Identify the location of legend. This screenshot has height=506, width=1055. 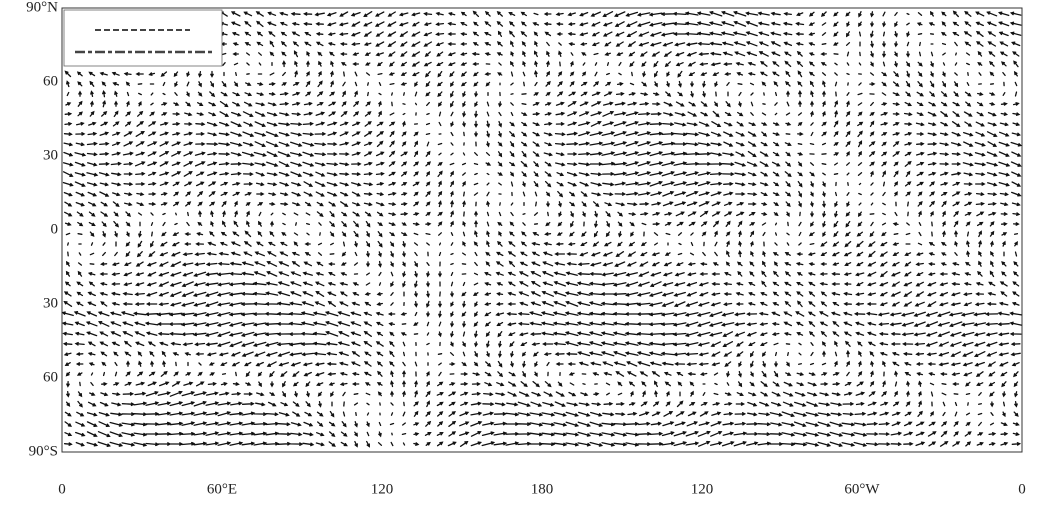
(143, 38).